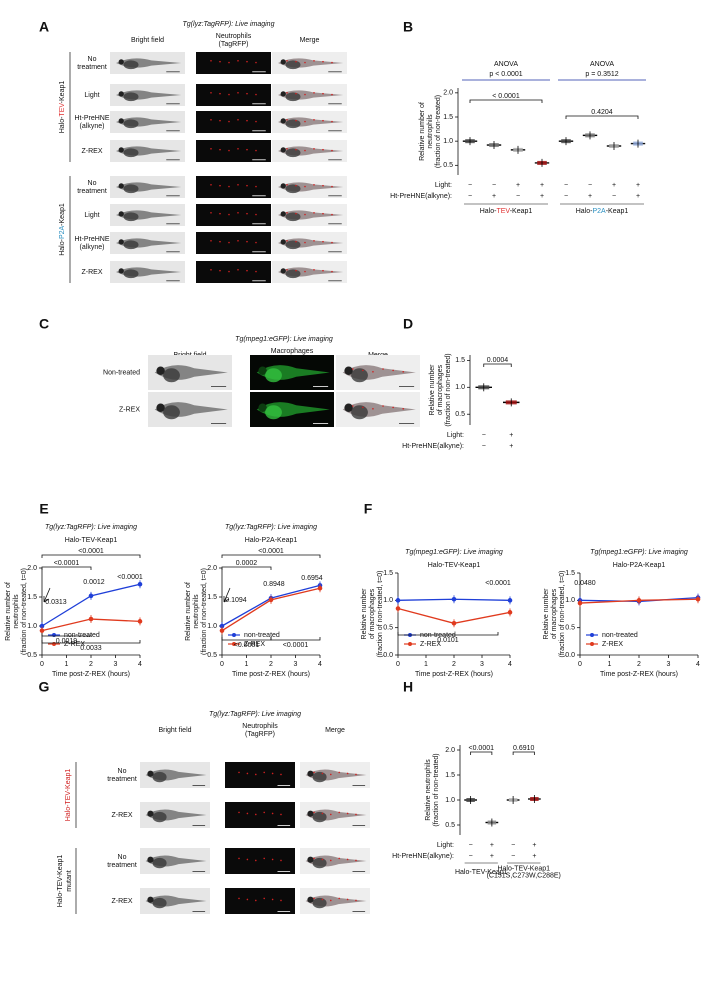 This screenshot has height=984, width=702. What do you see at coordinates (122, 857) in the screenshot?
I see `row-label: No` at bounding box center [122, 857].